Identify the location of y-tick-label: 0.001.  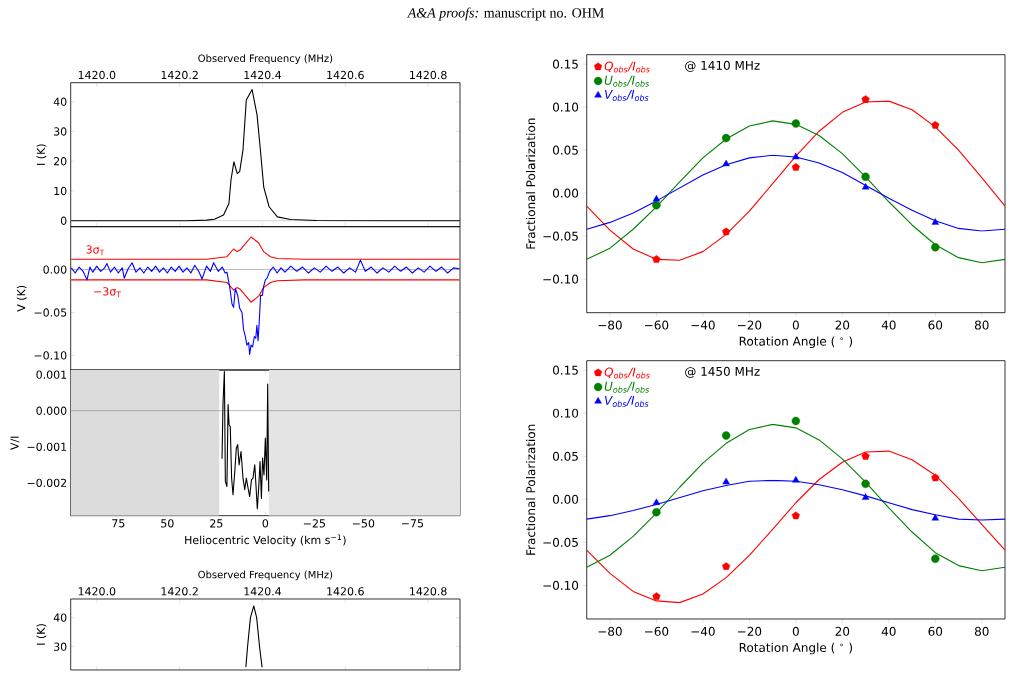
(51, 374).